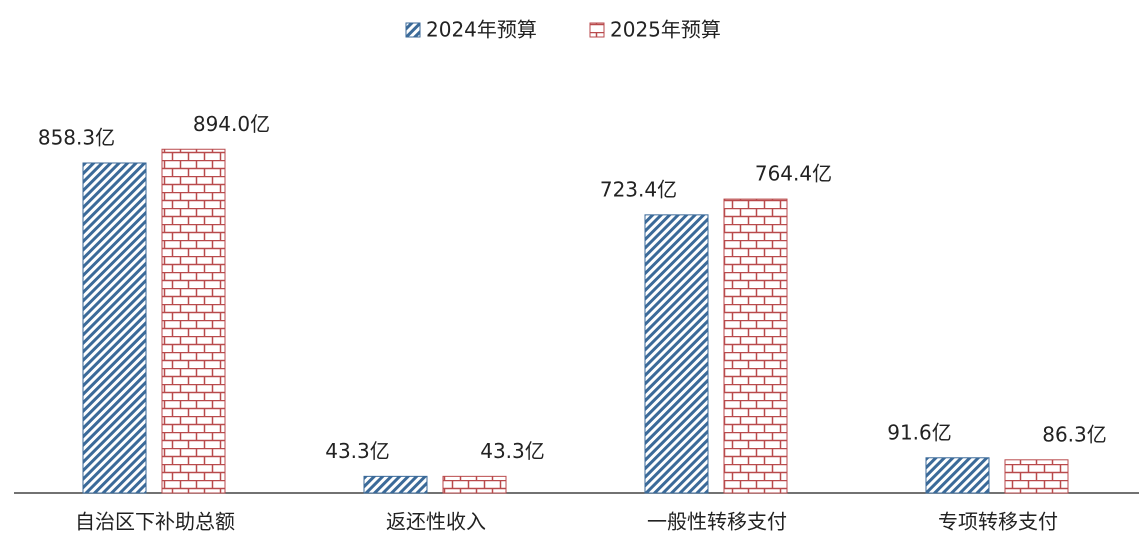  What do you see at coordinates (1074, 434) in the screenshot?
I see `value-label: 86.3亿` at bounding box center [1074, 434].